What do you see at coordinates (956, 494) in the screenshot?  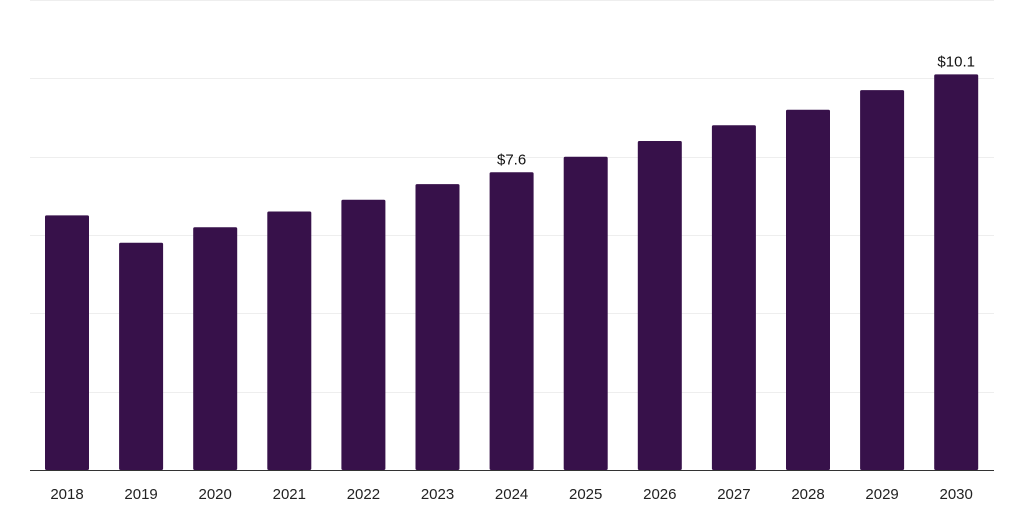 I see `x-tick-label-2030: 2030` at bounding box center [956, 494].